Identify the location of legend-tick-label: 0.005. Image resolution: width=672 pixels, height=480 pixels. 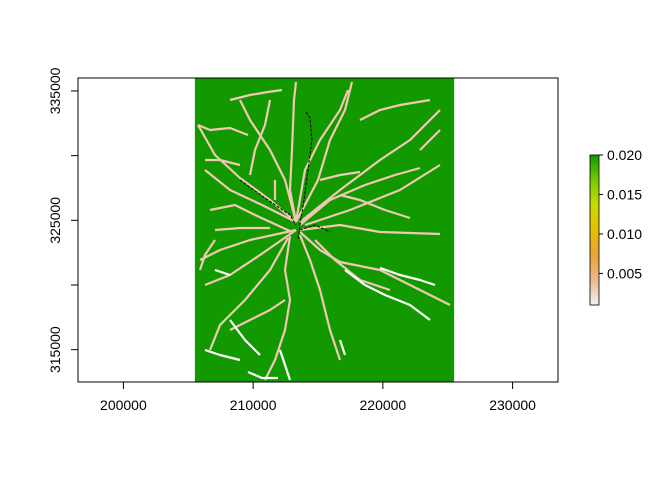
(624, 273).